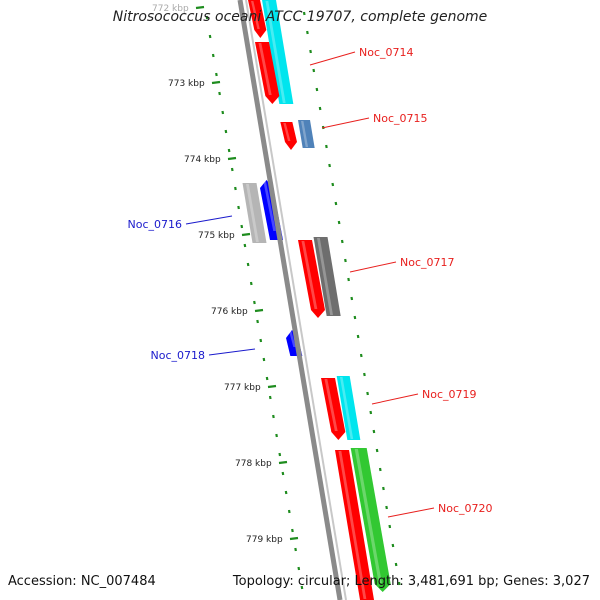 The height and width of the screenshot is (600, 600). What do you see at coordinates (170, 9) in the screenshot?
I see `scale-label: 772 kbp` at bounding box center [170, 9].